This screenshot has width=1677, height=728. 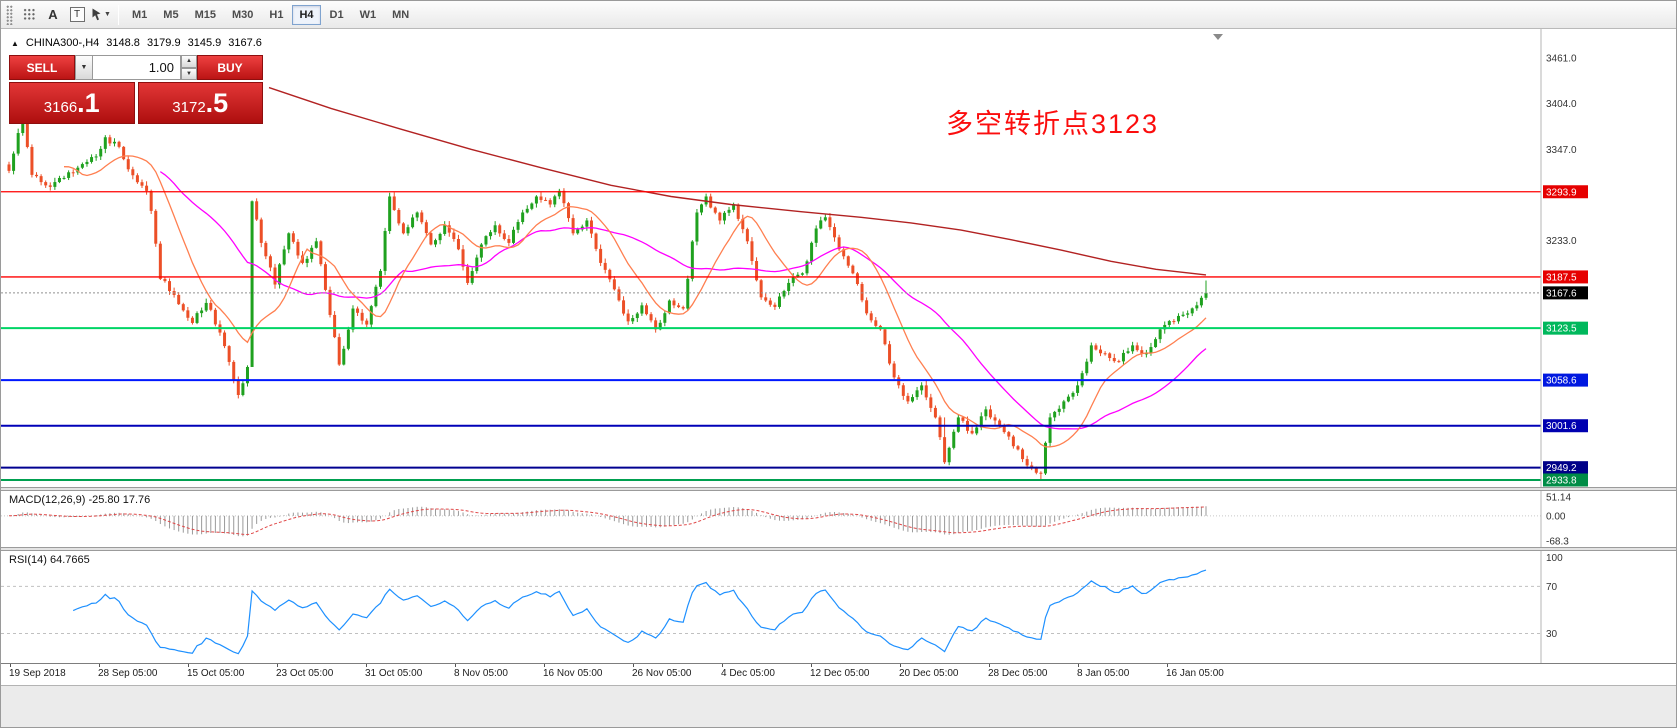 What do you see at coordinates (189, 61) in the screenshot?
I see `volume-up-button: ▲` at bounding box center [189, 61].